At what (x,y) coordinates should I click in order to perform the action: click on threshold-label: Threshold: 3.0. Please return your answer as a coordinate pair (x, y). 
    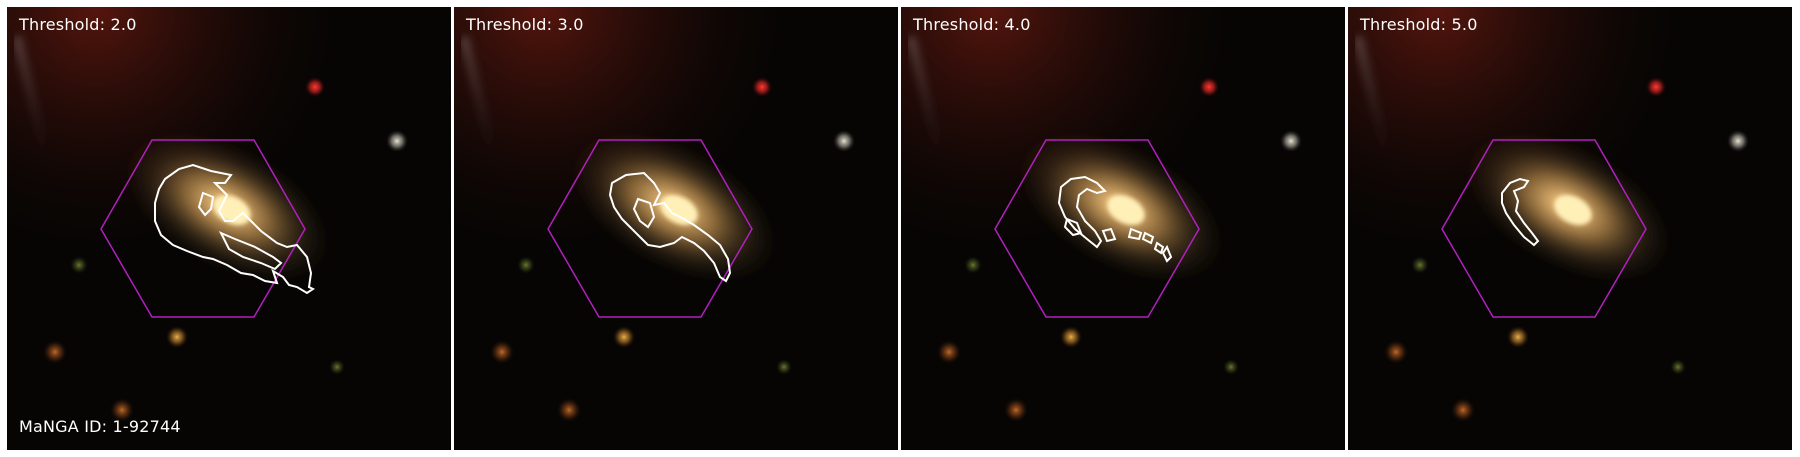
    Looking at the image, I should click on (525, 24).